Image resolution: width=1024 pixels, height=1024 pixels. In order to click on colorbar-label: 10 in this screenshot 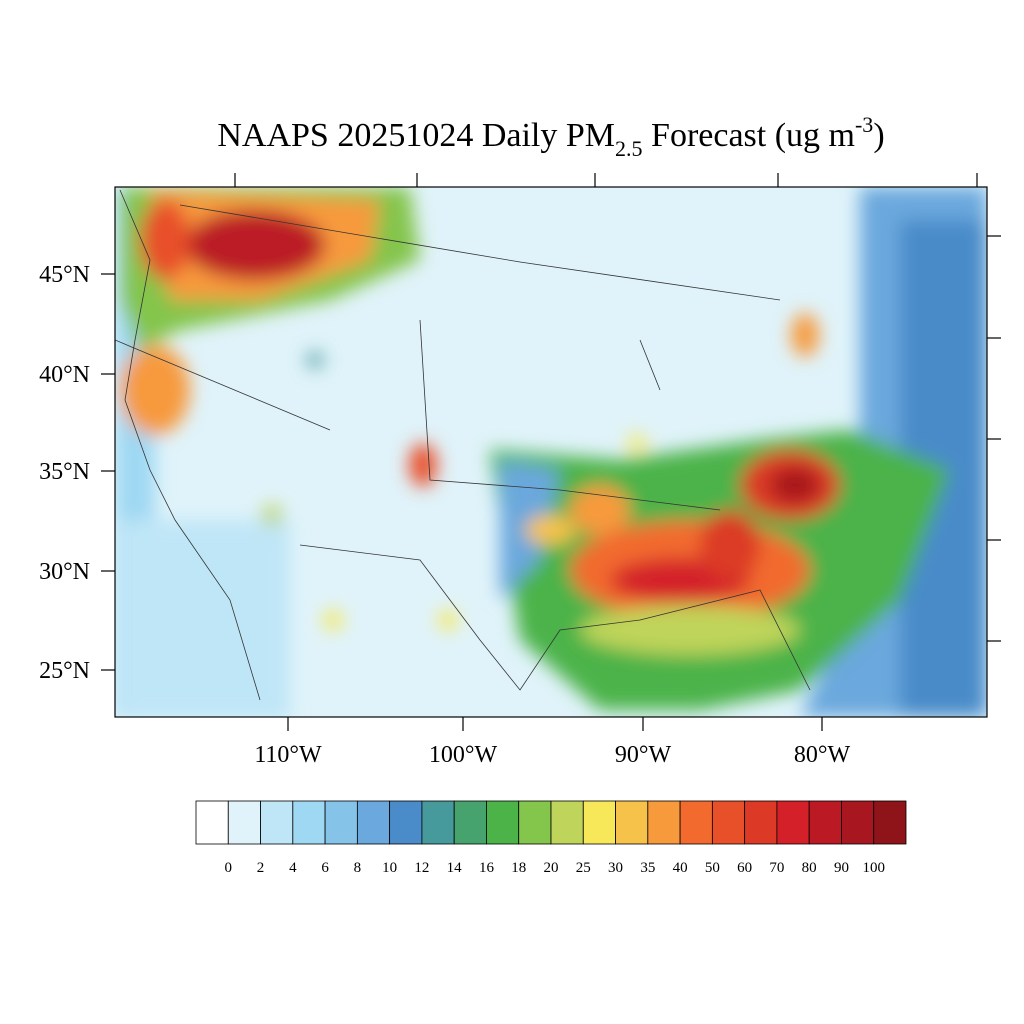, I will do `click(389, 868)`.